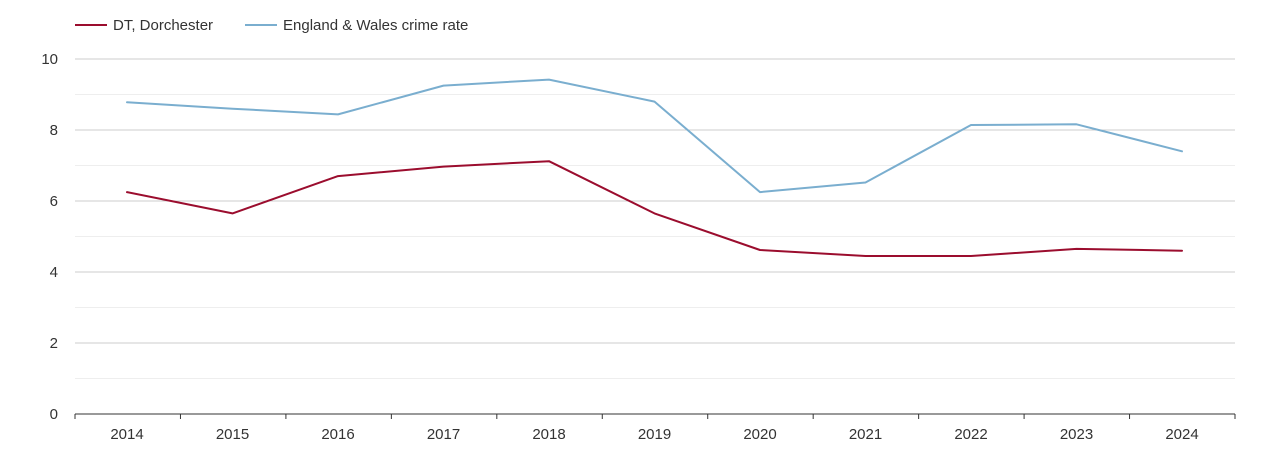 The width and height of the screenshot is (1270, 450). I want to click on legend-item-dorchester: DT, Dorchester, so click(144, 25).